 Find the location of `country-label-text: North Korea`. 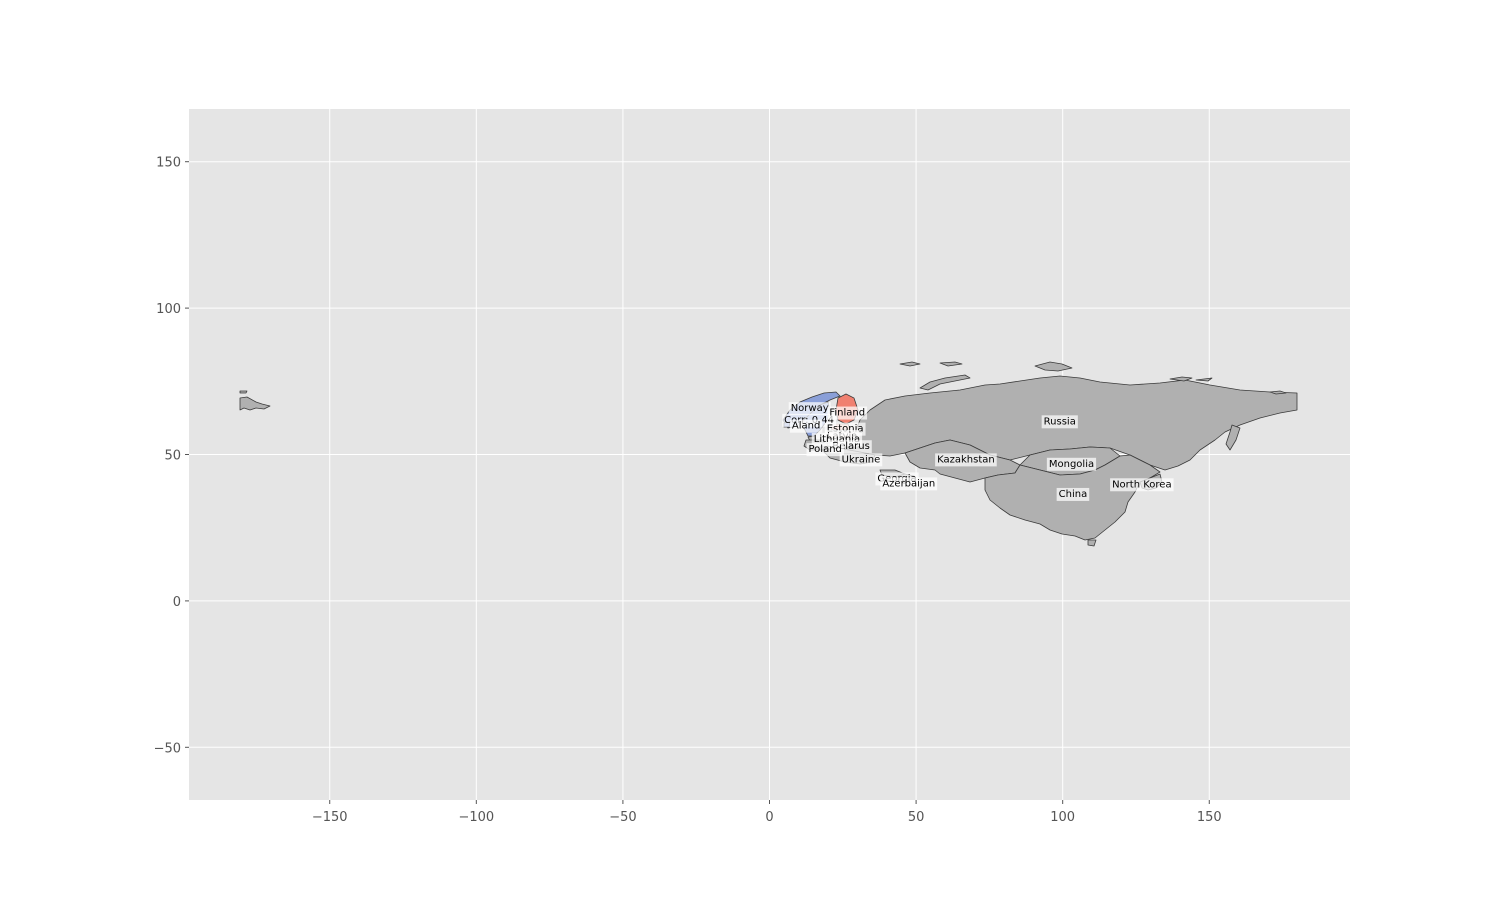

country-label-text: North Korea is located at coordinates (1142, 484).